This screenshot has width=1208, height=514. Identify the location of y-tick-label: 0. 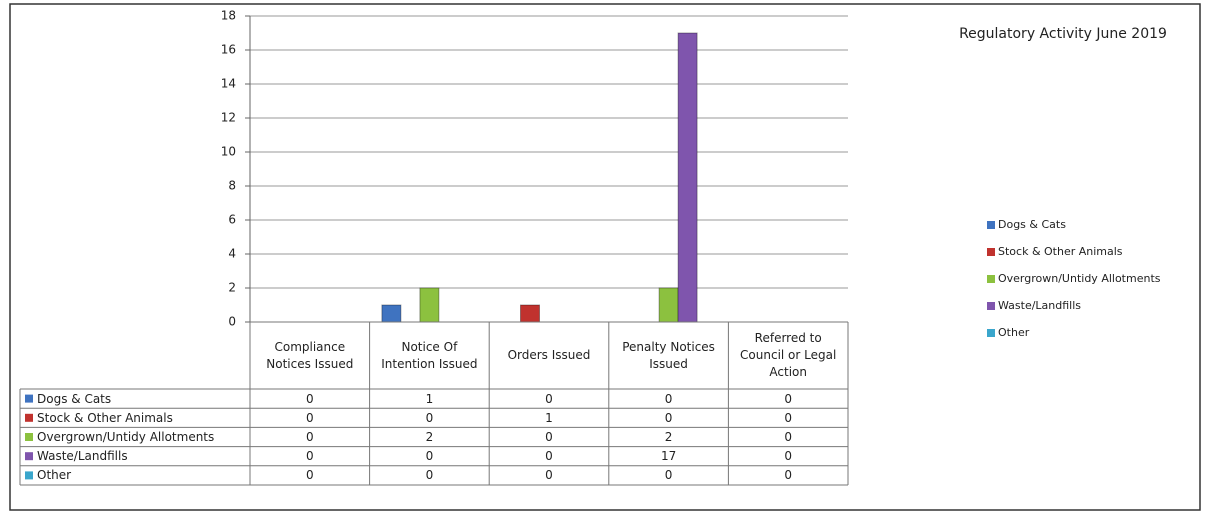
(232, 322).